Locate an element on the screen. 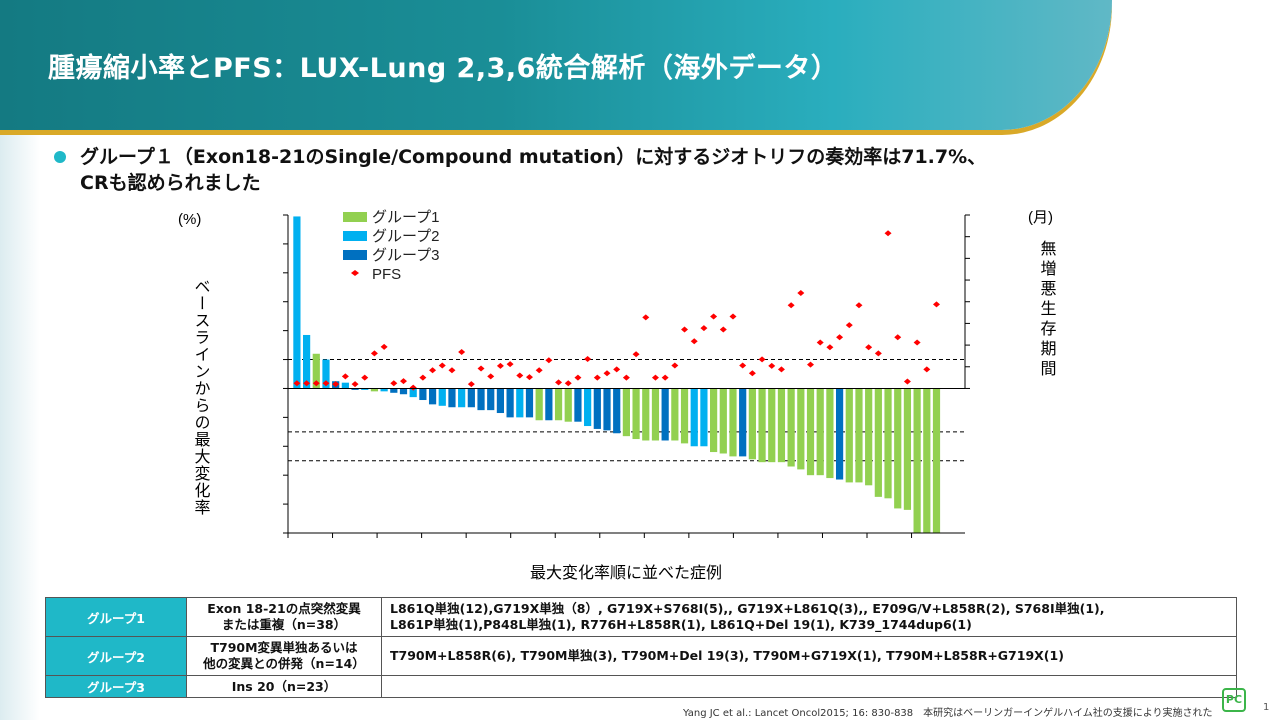  desc-line: T790M変異単独あるいは is located at coordinates (284, 647).